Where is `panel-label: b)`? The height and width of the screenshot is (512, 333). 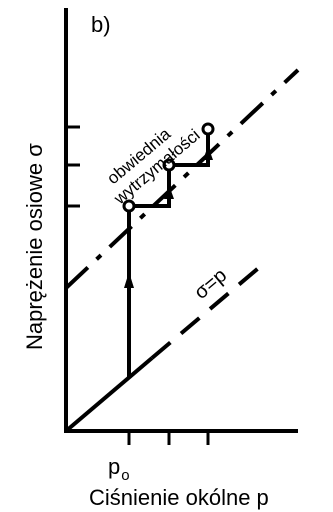 panel-label: b) is located at coordinates (101, 24).